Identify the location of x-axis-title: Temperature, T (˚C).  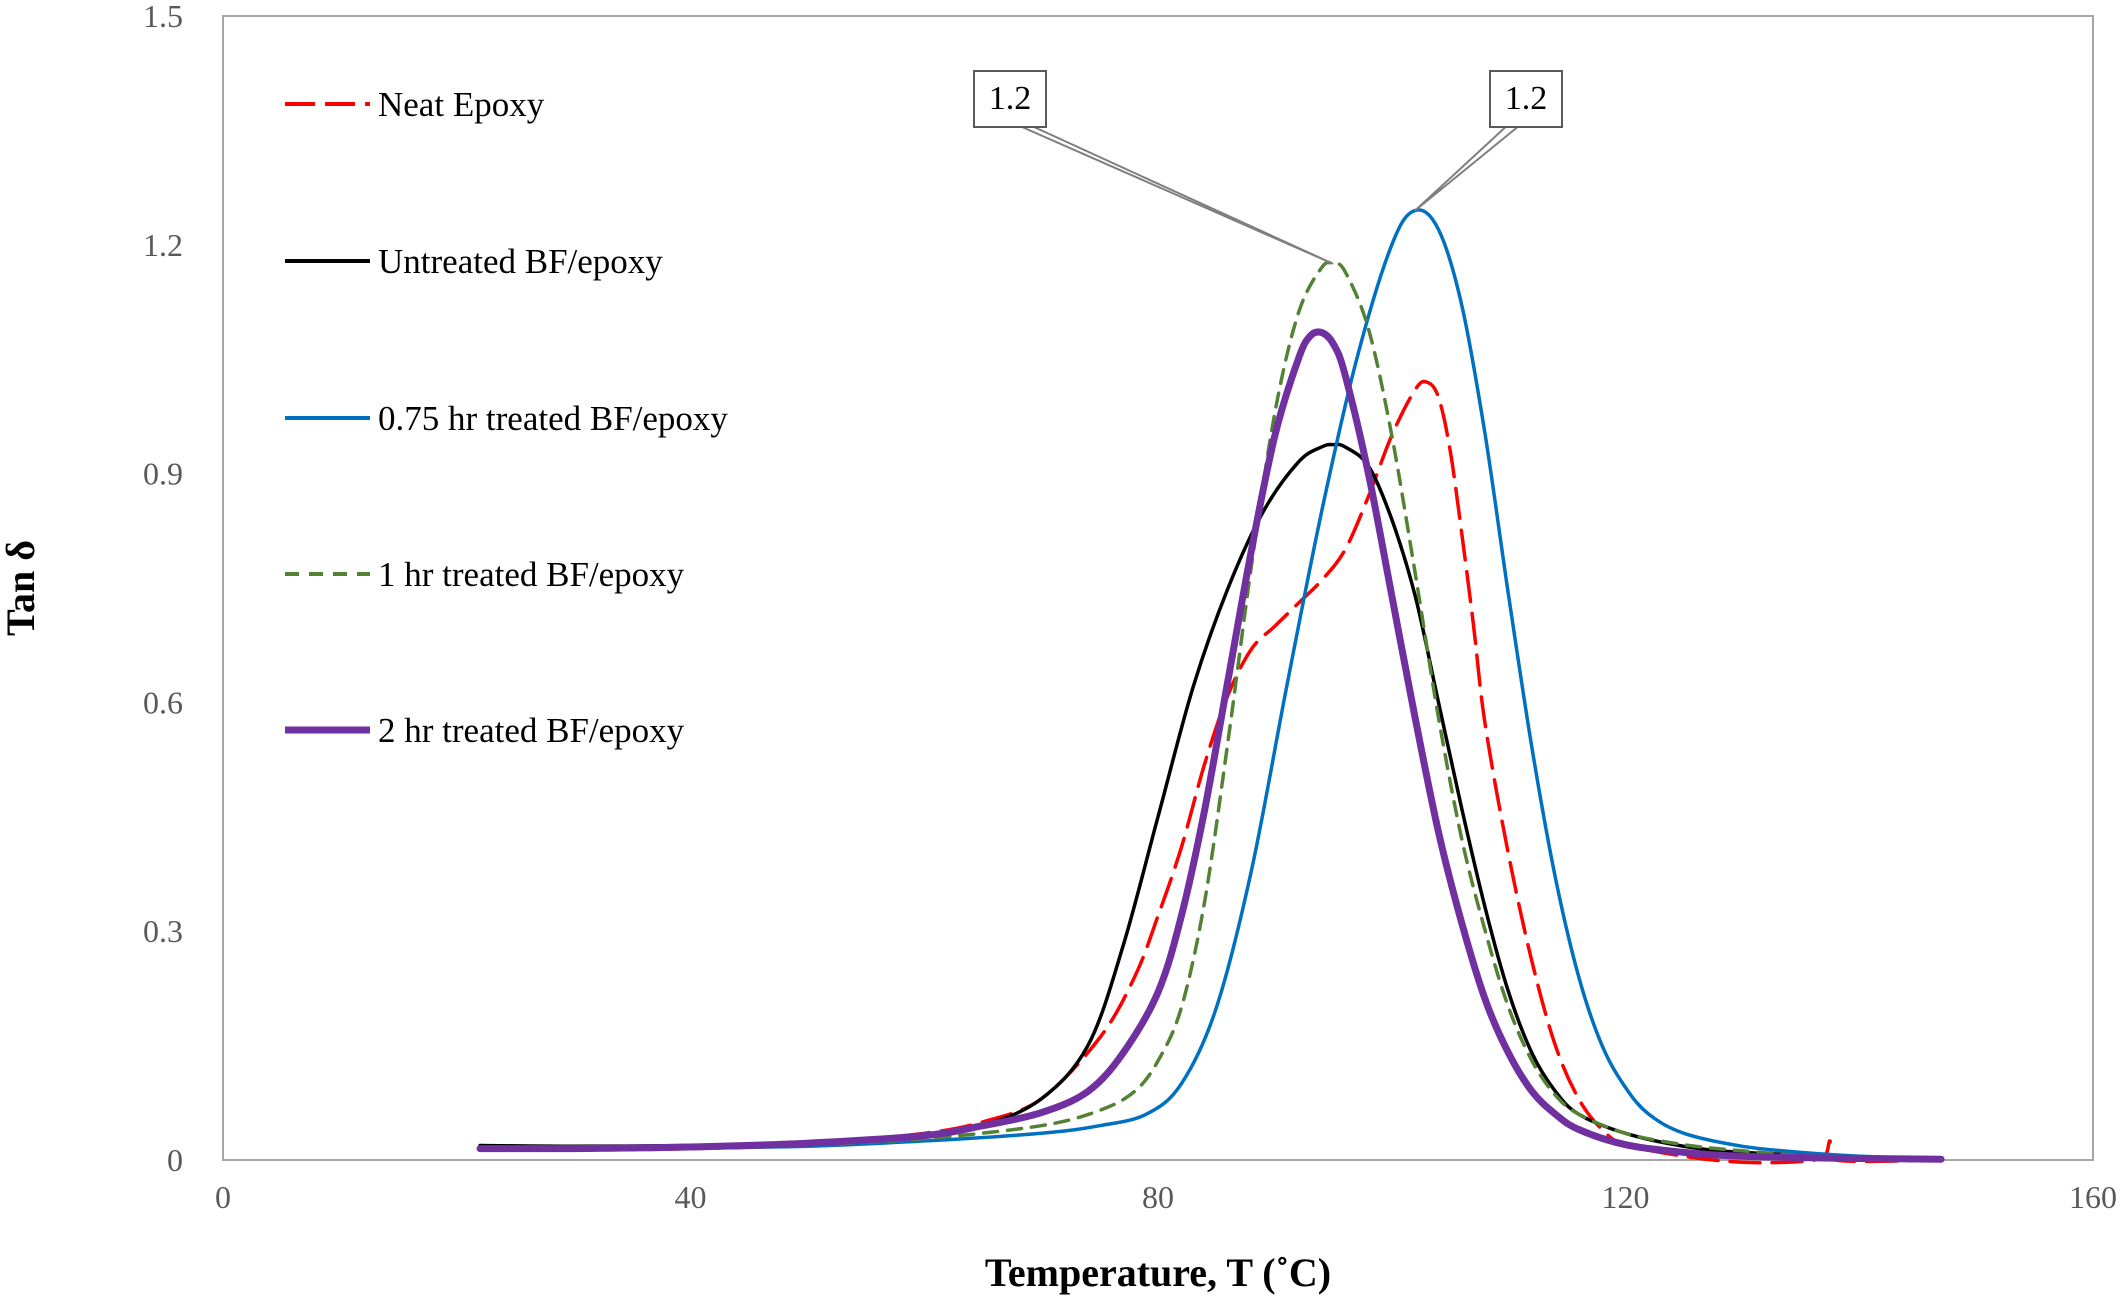
(1158, 1272).